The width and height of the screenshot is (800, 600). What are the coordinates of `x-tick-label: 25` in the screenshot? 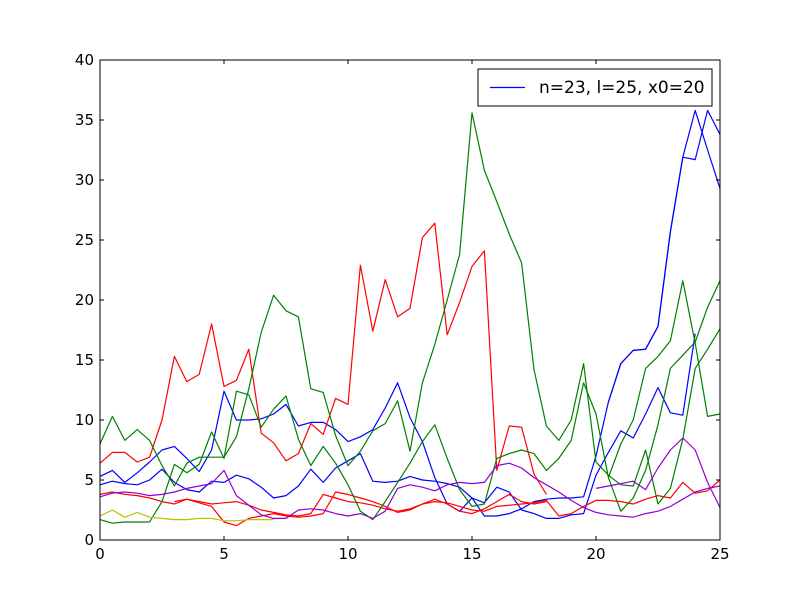 It's located at (719, 554).